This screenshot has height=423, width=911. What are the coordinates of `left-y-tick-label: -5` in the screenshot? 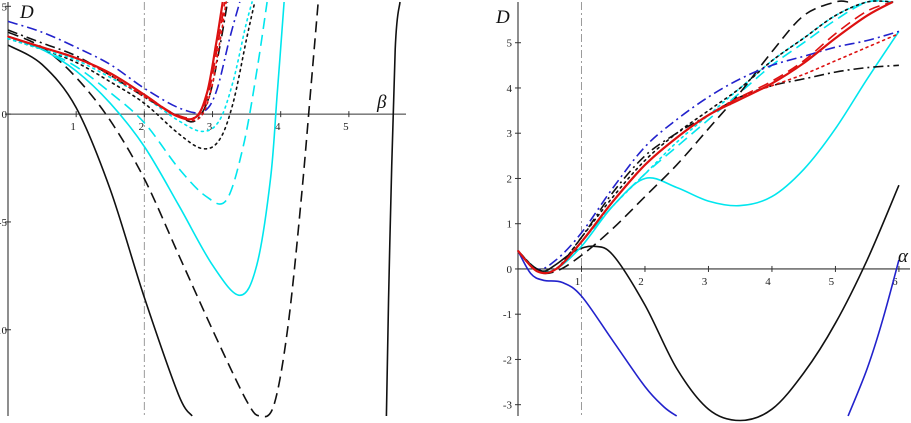 It's located at (3, 223).